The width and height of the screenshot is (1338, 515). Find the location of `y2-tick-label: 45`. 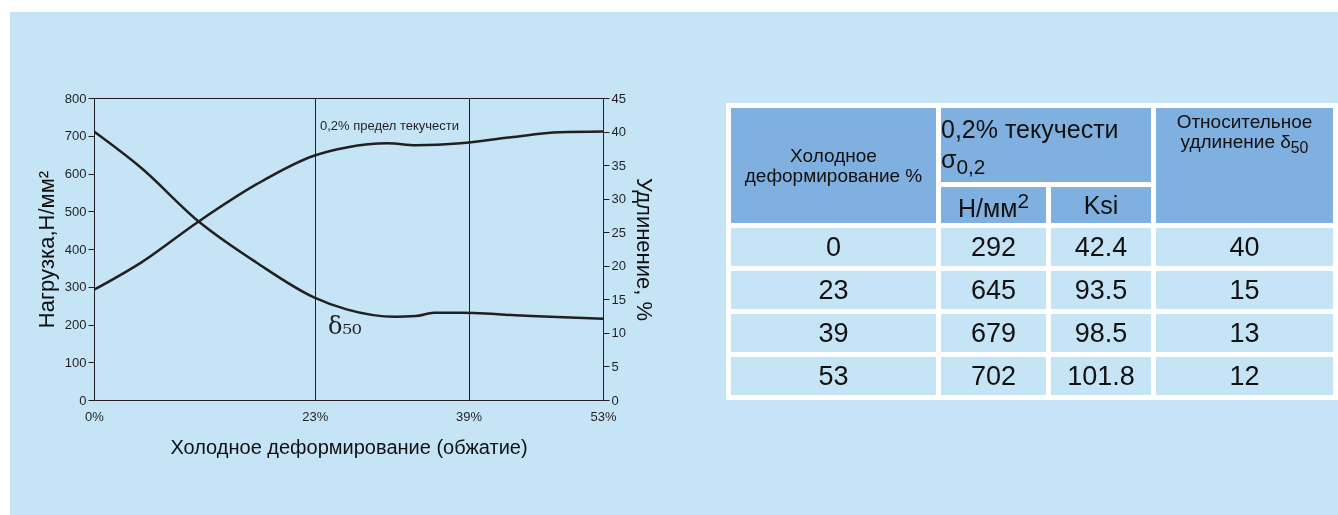

y2-tick-label: 45 is located at coordinates (618, 98).